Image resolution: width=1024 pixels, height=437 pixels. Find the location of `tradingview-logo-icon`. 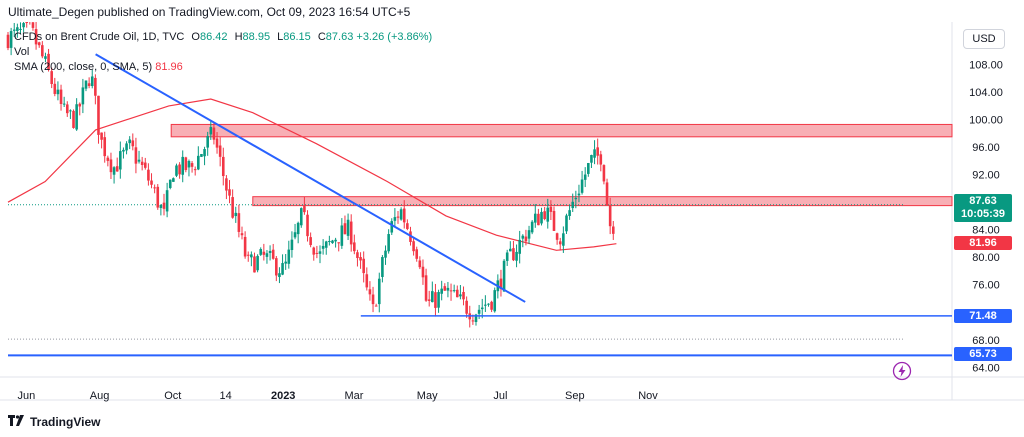

tradingview-logo-icon is located at coordinates (16, 420).